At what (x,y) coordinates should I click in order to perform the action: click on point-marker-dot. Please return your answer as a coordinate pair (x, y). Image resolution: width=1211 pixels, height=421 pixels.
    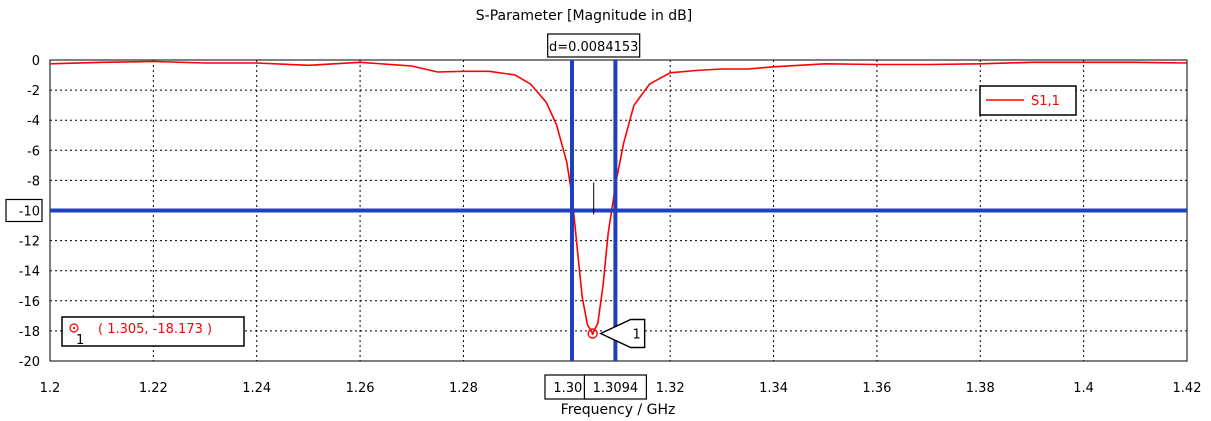
    Looking at the image, I should click on (592, 333).